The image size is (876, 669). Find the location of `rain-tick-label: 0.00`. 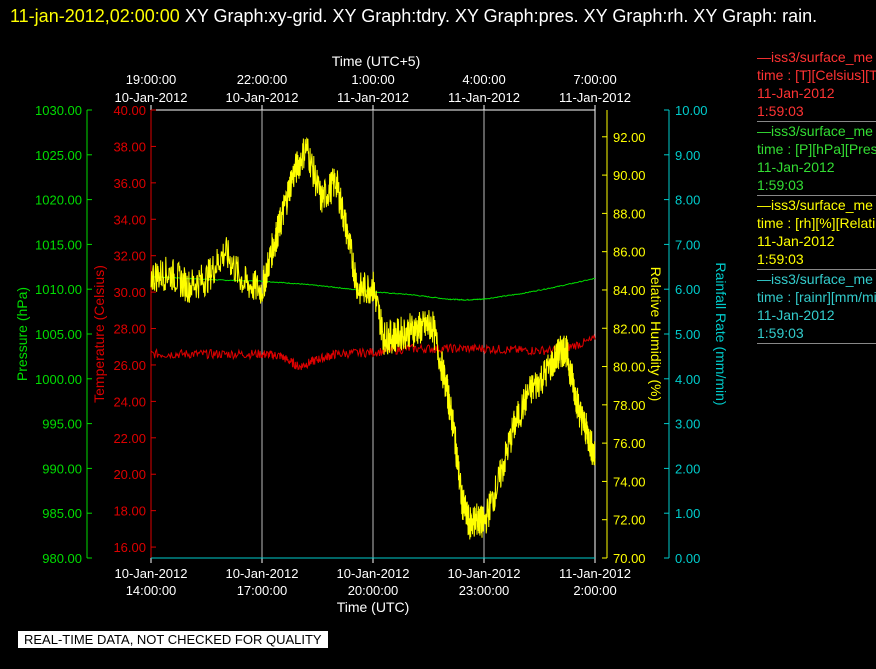

rain-tick-label: 0.00 is located at coordinates (687, 558).